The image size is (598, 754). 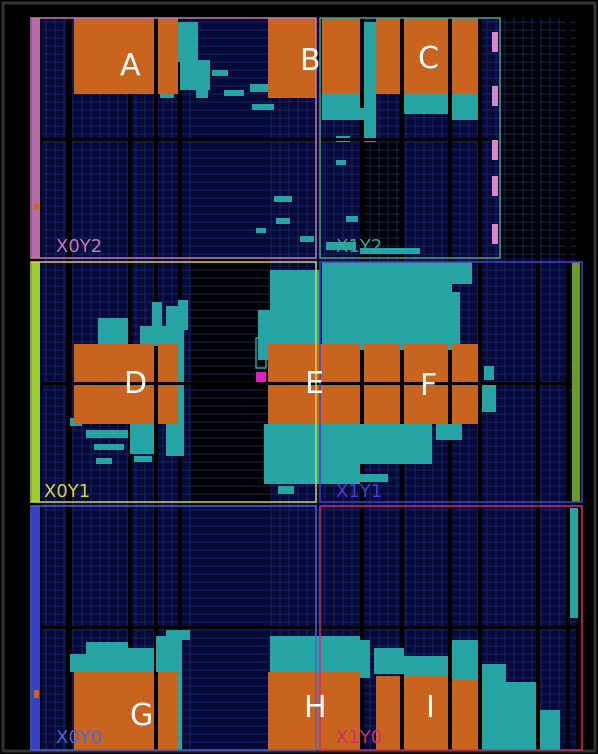 I want to click on block-label-h: H, so click(x=315, y=707).